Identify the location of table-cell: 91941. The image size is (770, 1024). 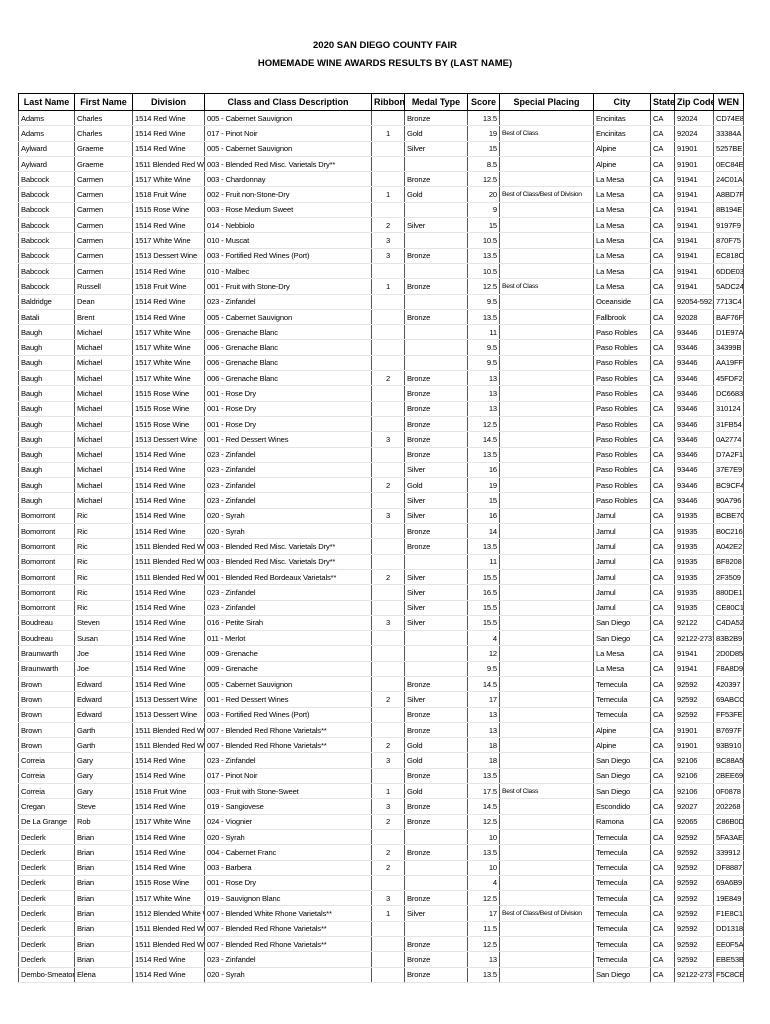
(694, 179).